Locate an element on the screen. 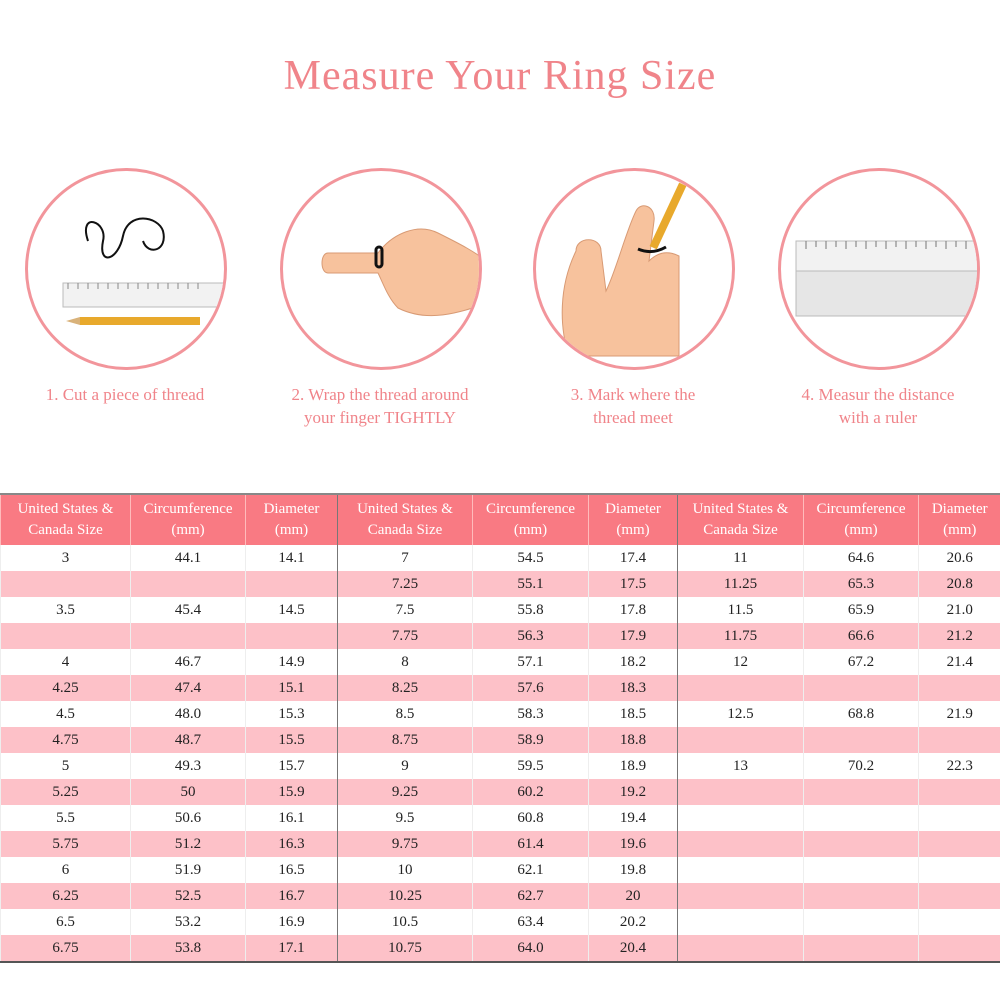 The width and height of the screenshot is (1000, 1000). table-cell: 16.1 is located at coordinates (291, 818).